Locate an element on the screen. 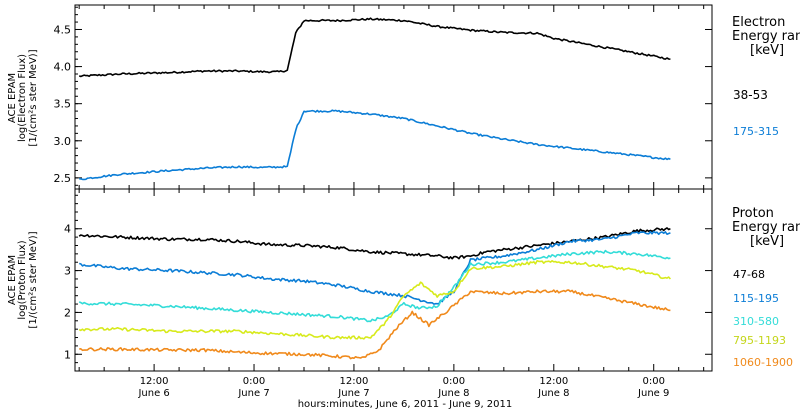 The width and height of the screenshot is (800, 410). proton-ytick-label: 3 is located at coordinates (67, 271).